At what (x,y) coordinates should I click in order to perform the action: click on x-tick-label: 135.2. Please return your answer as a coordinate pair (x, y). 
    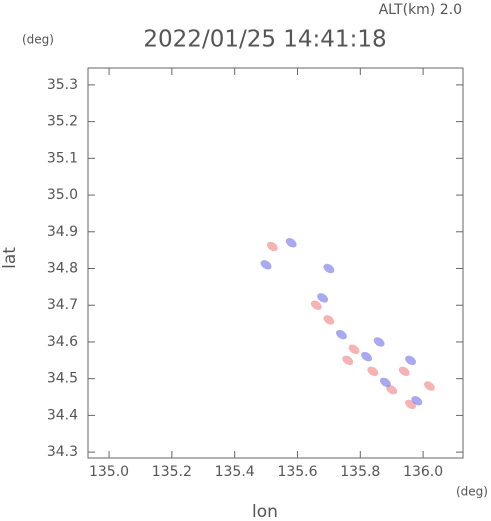
    Looking at the image, I should click on (172, 472).